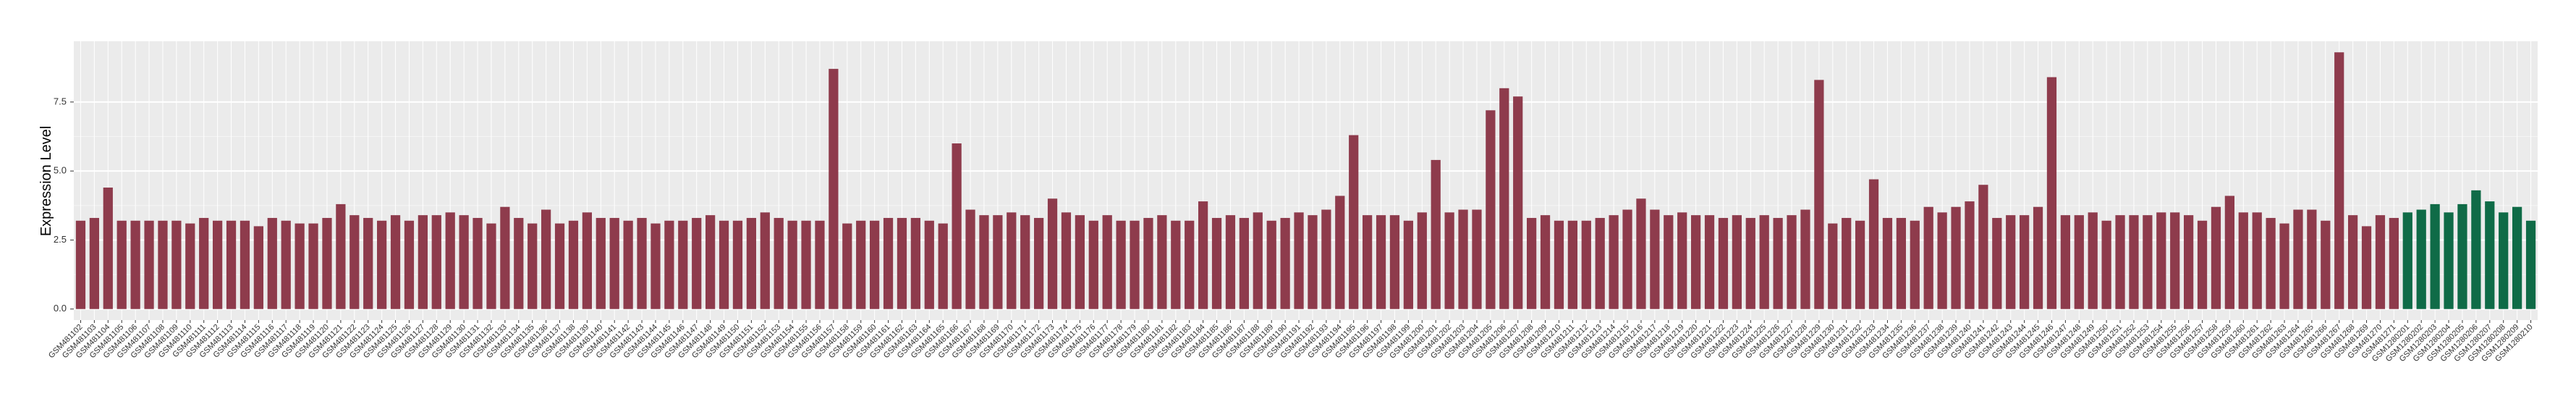 This screenshot has height=420, width=2576. What do you see at coordinates (61, 170) in the screenshot?
I see `y-tick-label: 5.0` at bounding box center [61, 170].